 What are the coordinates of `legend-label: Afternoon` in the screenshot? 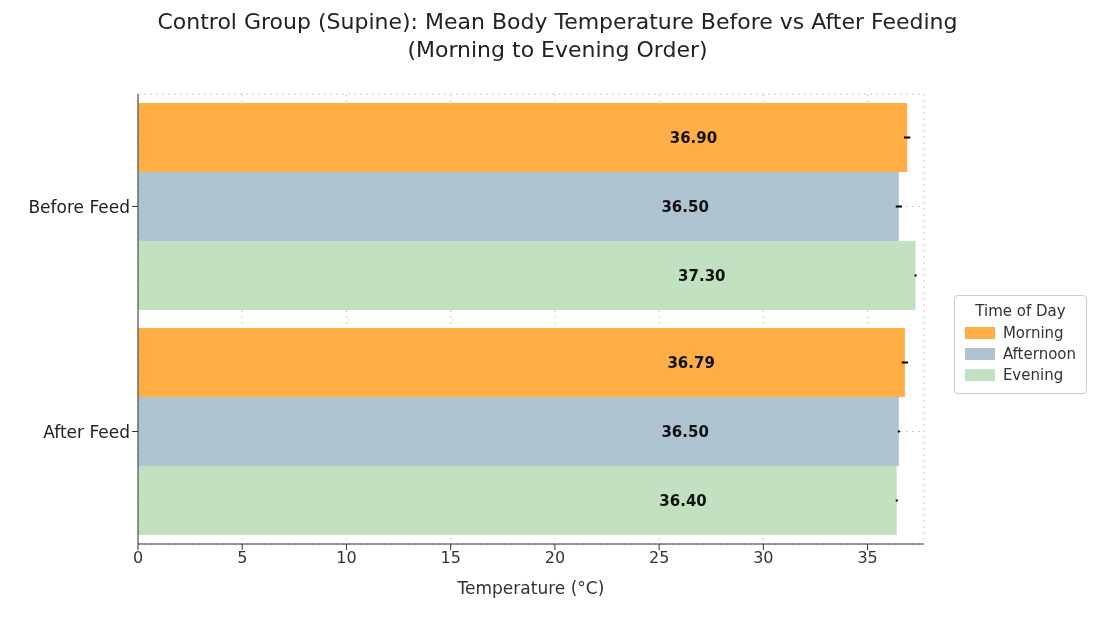 It's located at (1038, 353).